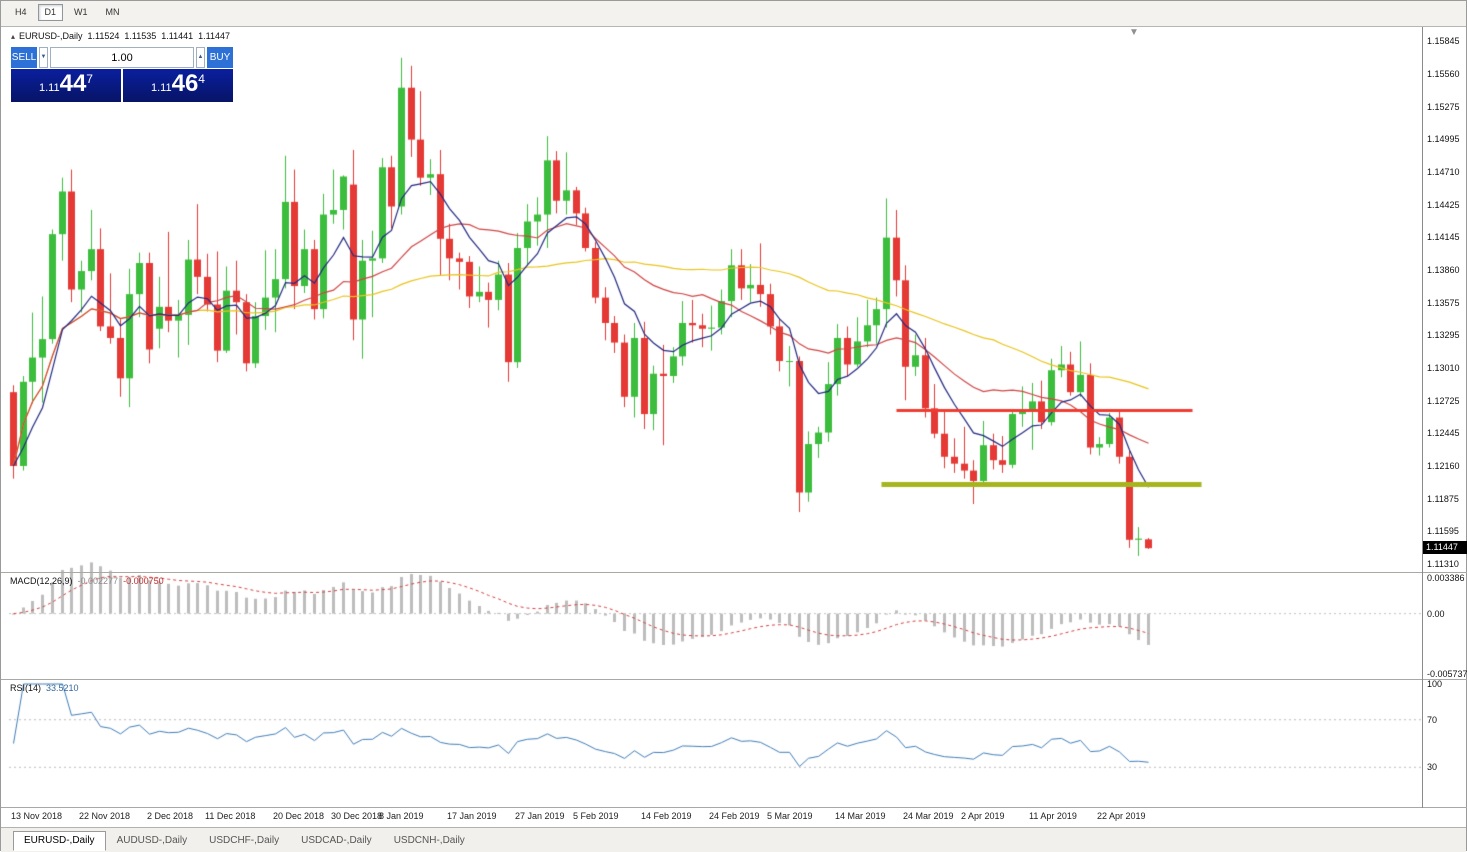 Image resolution: width=1467 pixels, height=852 pixels. What do you see at coordinates (37, 816) in the screenshot?
I see `time-scale-label: 13 Nov 2018` at bounding box center [37, 816].